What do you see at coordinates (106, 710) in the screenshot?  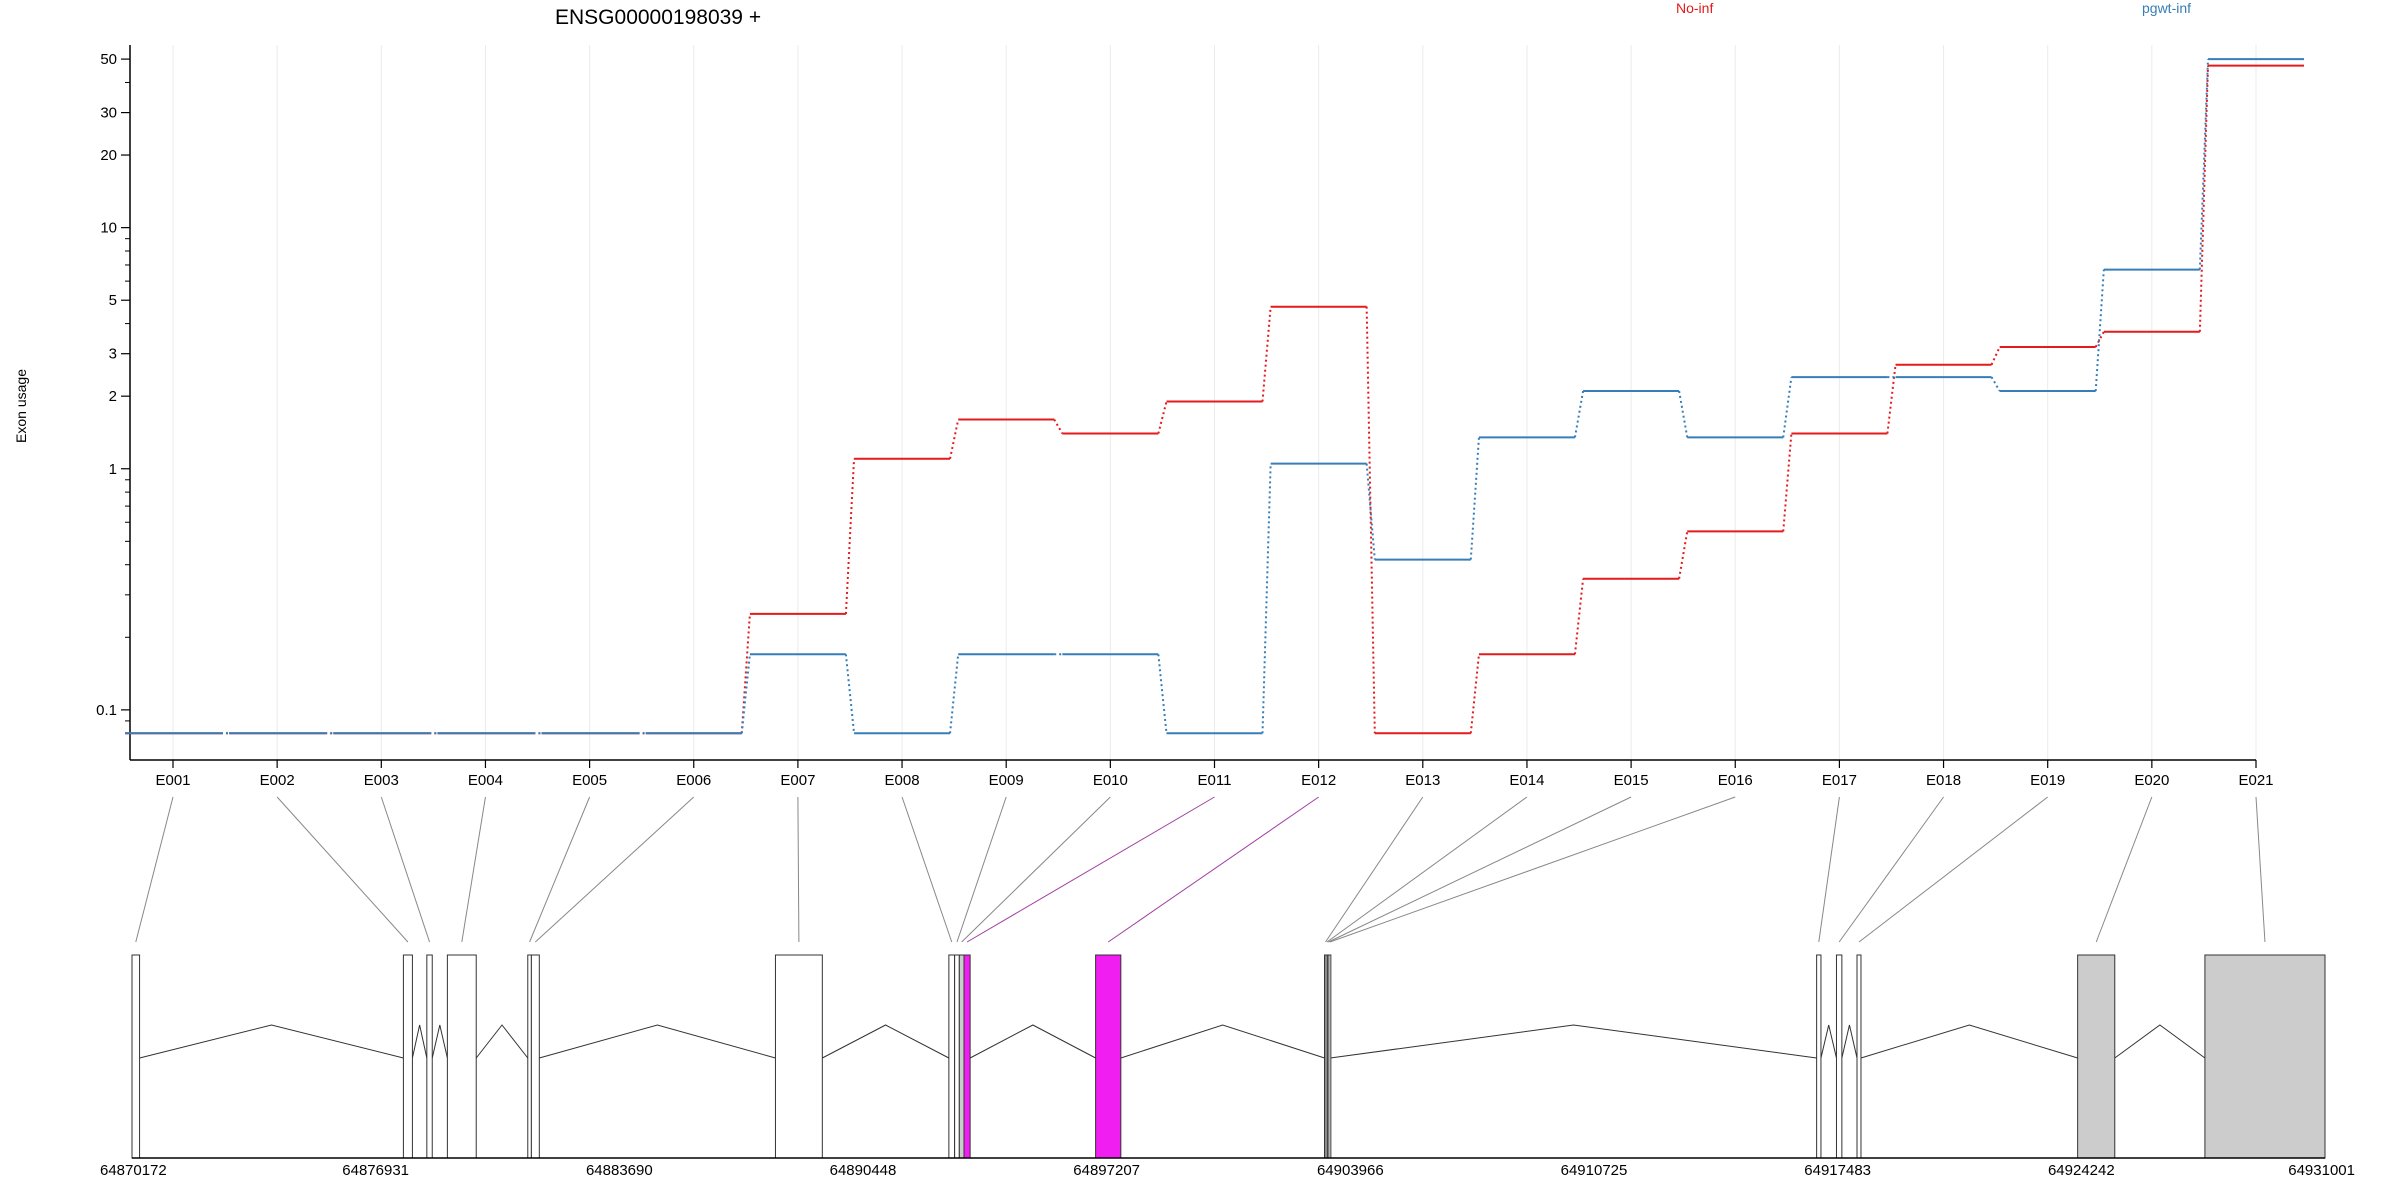 I see `y-tick-label: 0.1` at bounding box center [106, 710].